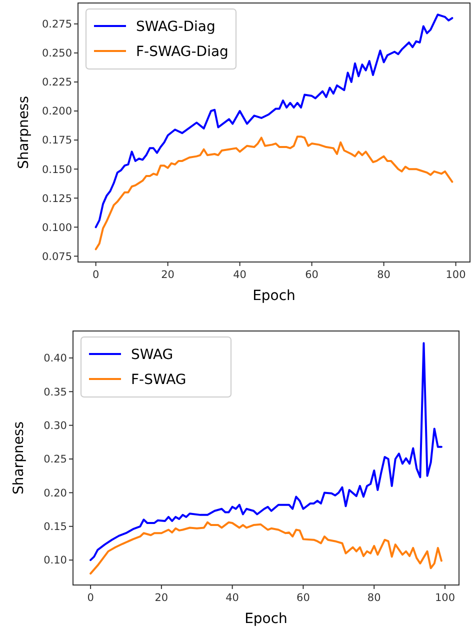  What do you see at coordinates (55, 392) in the screenshot?
I see `y-tick-label: 0.35` at bounding box center [55, 392].